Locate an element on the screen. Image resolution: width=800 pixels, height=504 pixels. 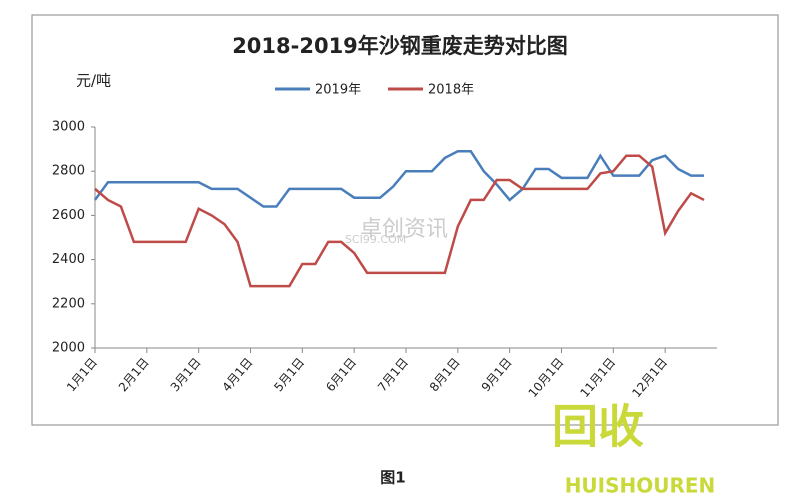
y-tick-label: 2800 is located at coordinates (68, 171).